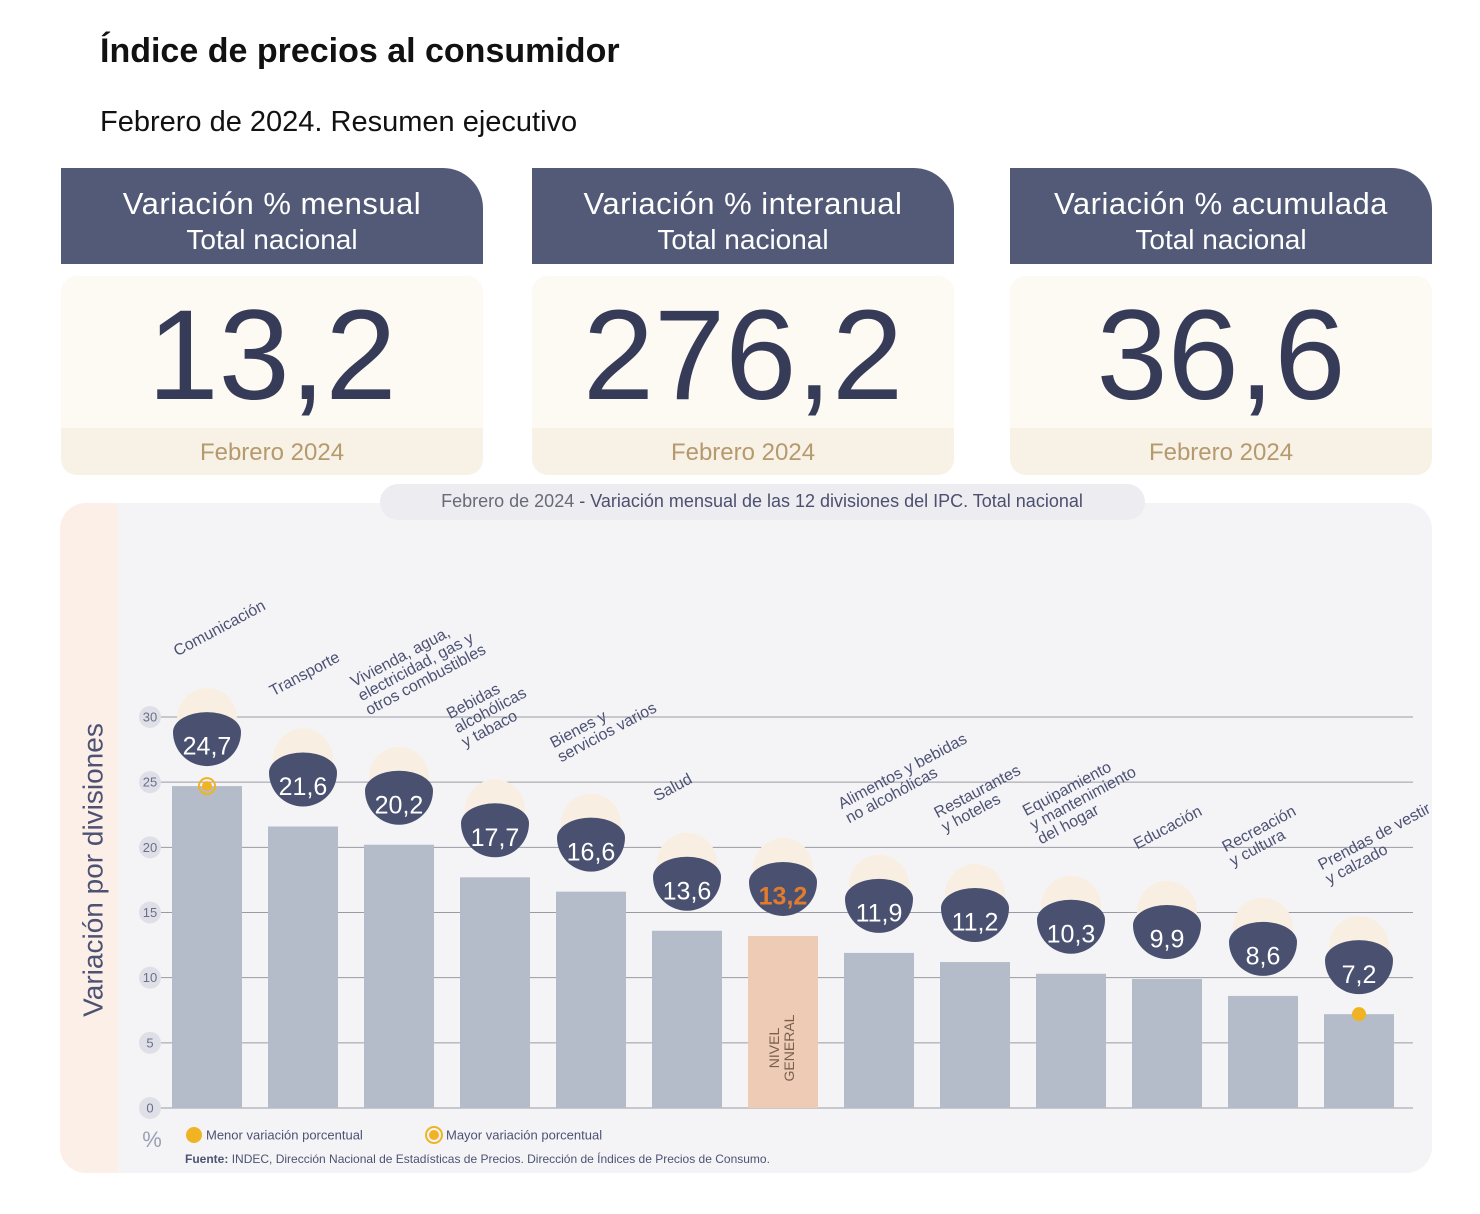 The image size is (1480, 1214). I want to click on chart-title-period: Febrero de 2024, so click(507, 501).